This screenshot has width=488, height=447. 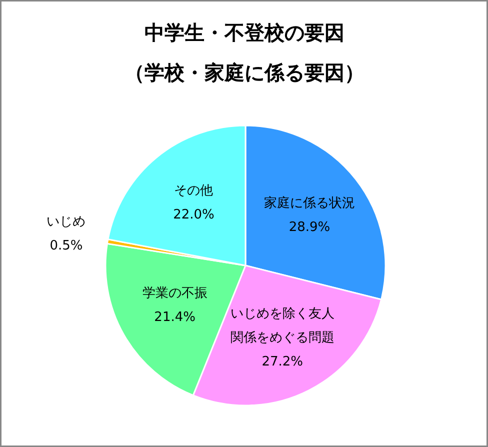 I want to click on slice-label: いじめを除く友人関係をめぐる問題, so click(x=282, y=326).